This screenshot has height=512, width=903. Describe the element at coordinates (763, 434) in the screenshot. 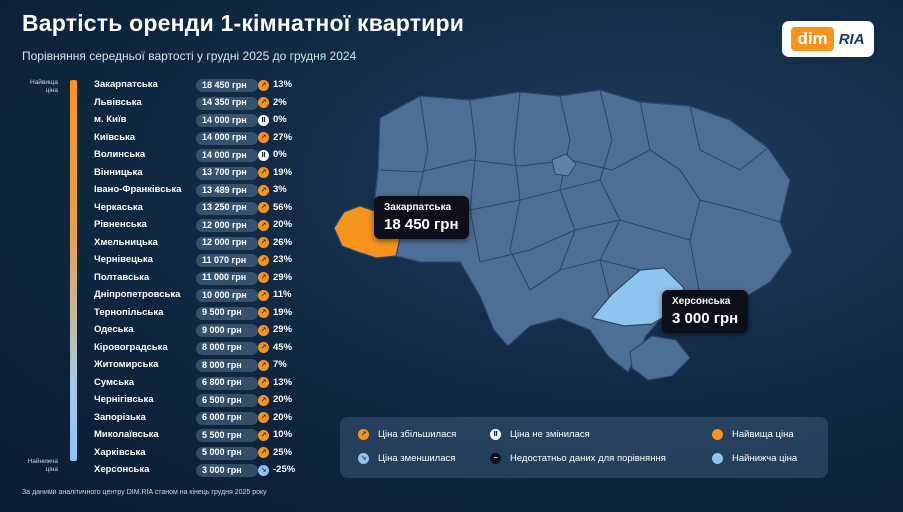

I see `legend-highest-label: Найвища ціна` at that location.